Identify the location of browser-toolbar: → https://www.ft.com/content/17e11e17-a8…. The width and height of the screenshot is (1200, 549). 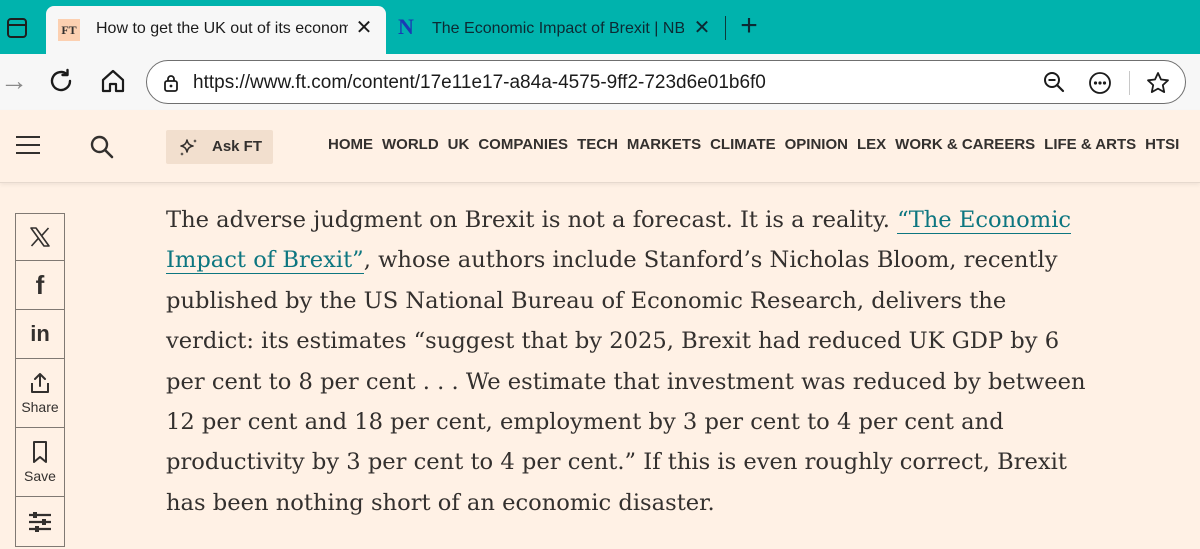
(600, 82).